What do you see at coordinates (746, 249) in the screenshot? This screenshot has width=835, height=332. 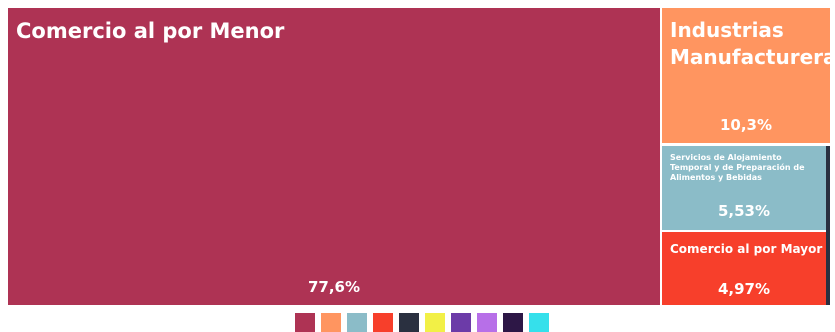 I see `tile-name-comercio-al-por-mayor: Comercio al por Mayor` at bounding box center [746, 249].